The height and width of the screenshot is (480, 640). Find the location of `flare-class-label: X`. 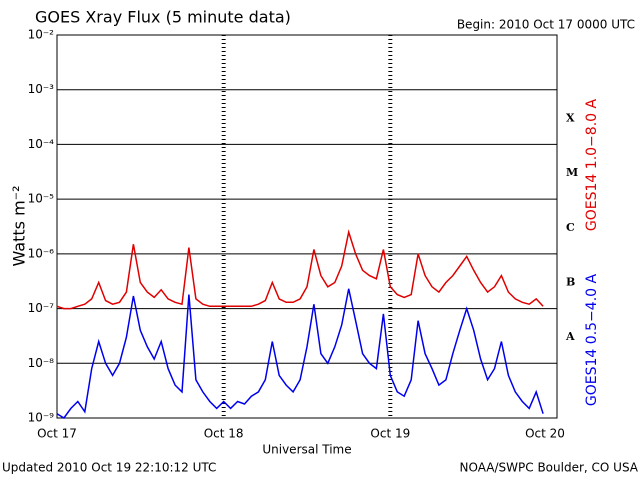

flare-class-label: X is located at coordinates (570, 117).